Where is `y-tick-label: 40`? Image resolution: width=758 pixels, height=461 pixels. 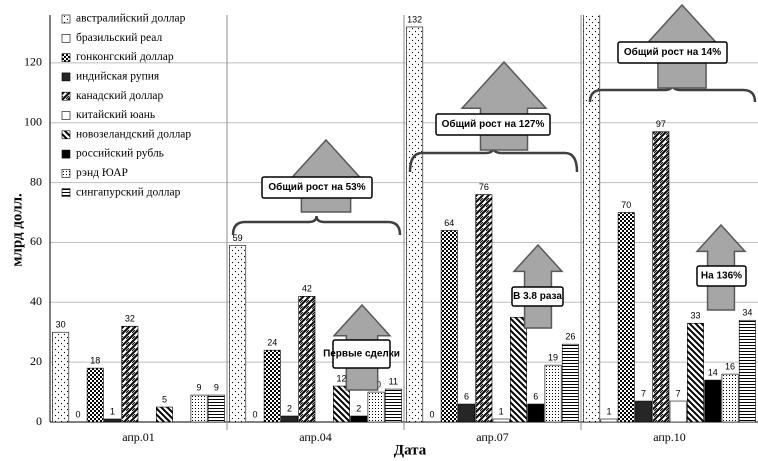 y-tick-label: 40 is located at coordinates (36, 301).